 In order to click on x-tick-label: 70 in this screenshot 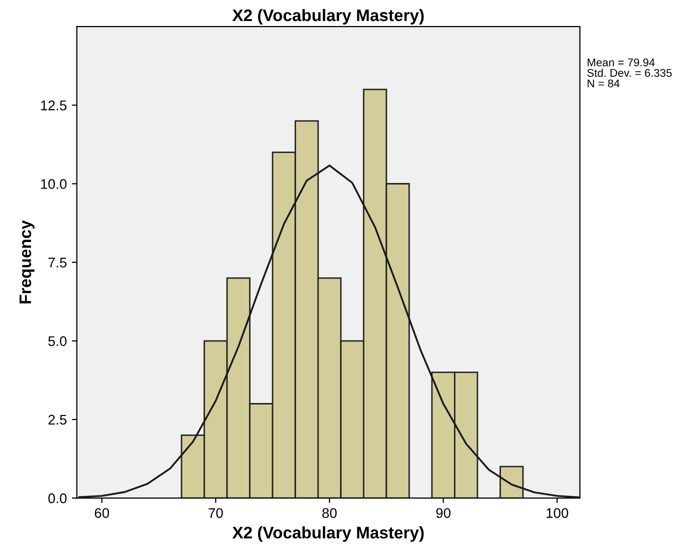, I will do `click(215, 513)`.